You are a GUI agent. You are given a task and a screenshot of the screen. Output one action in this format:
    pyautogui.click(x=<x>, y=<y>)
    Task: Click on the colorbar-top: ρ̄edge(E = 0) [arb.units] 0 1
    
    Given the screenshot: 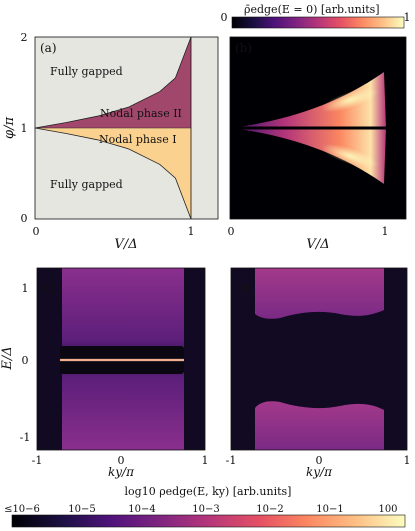 What is the action you would take?
    pyautogui.click(x=316, y=16)
    